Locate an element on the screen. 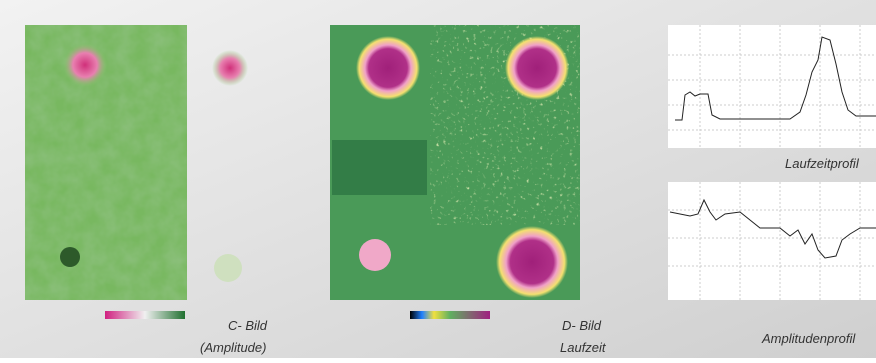 This screenshot has width=876, height=363. caption: Amplitudenprofil is located at coordinates (808, 338).